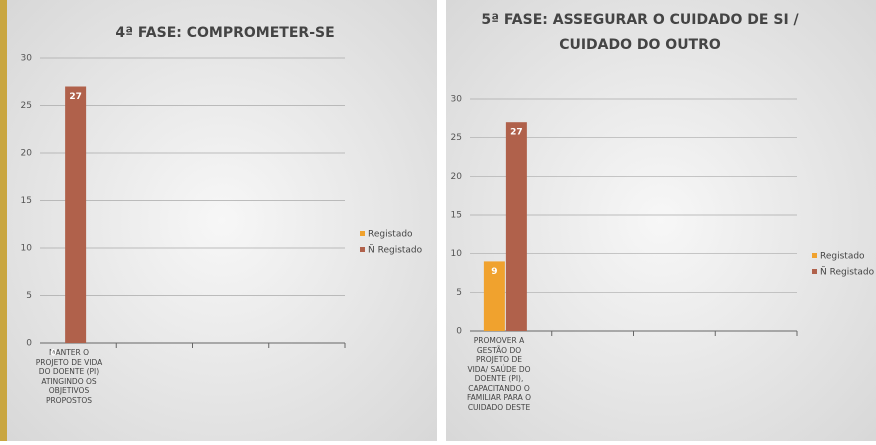 Image resolution: width=876 pixels, height=445 pixels. Describe the element at coordinates (3, 220) in the screenshot. I see `border` at that location.